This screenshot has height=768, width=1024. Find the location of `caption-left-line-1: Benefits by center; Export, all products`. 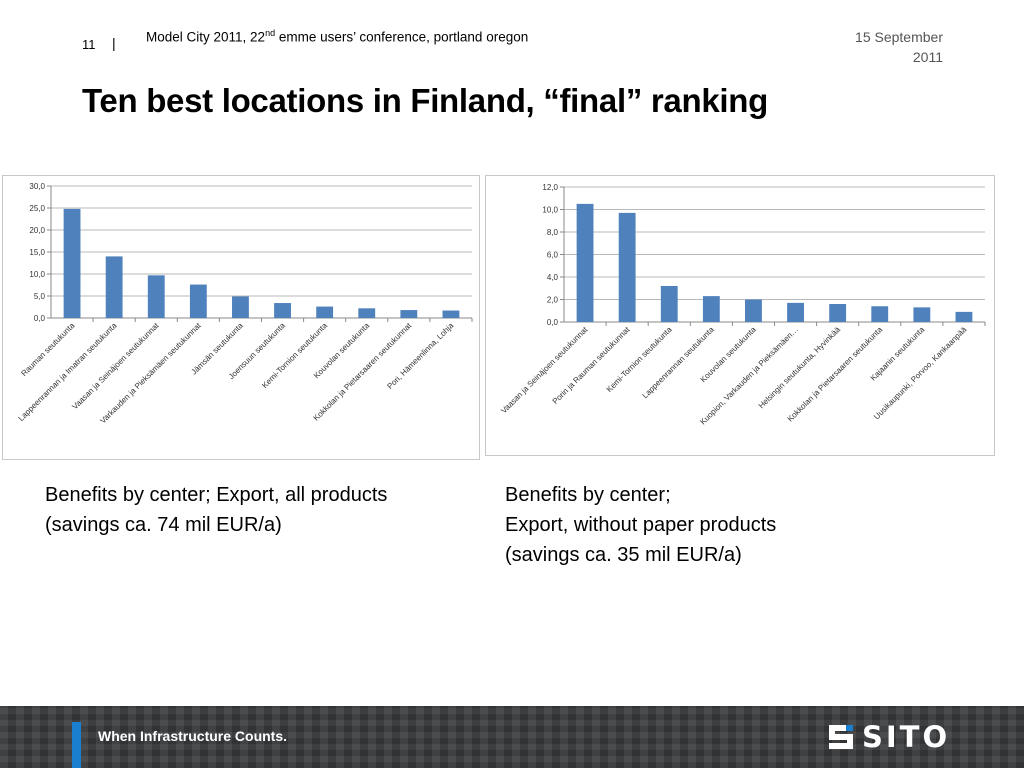

caption-left-line-1: Benefits by center; Export, all products is located at coordinates (216, 495).